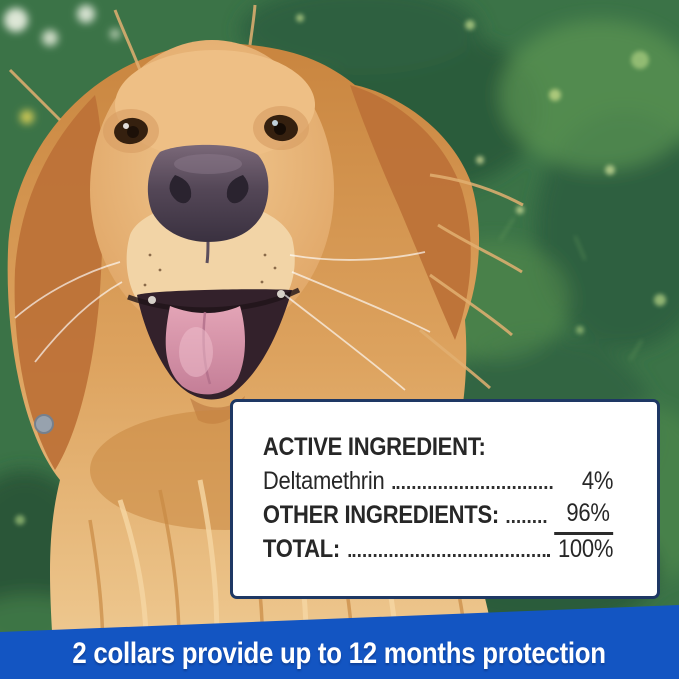 Image resolution: width=679 pixels, height=679 pixels. I want to click on whiskers, so click(222, 321).